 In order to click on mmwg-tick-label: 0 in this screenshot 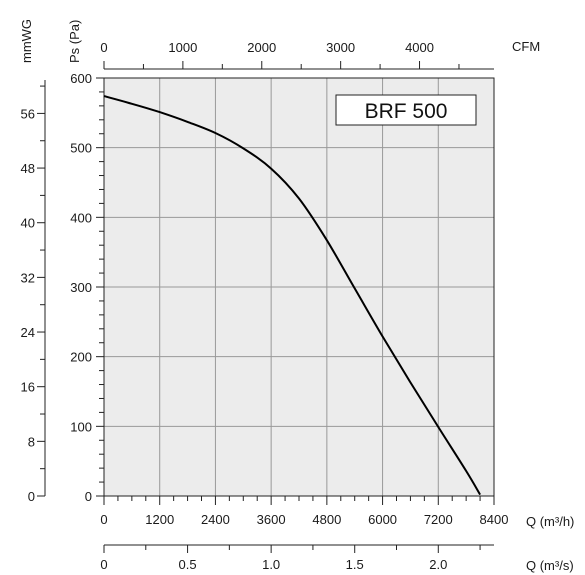, I will do `click(31, 496)`.